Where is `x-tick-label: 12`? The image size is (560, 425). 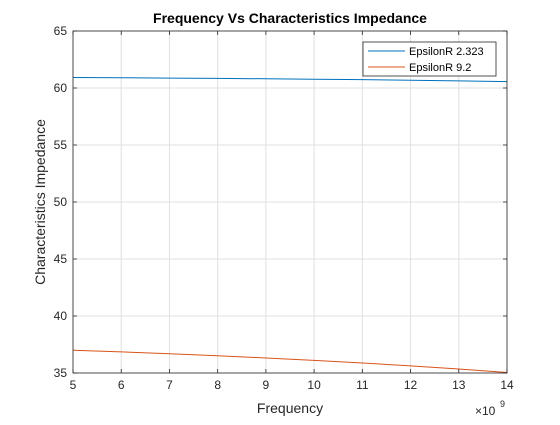
x-tick-label: 12 is located at coordinates (411, 385).